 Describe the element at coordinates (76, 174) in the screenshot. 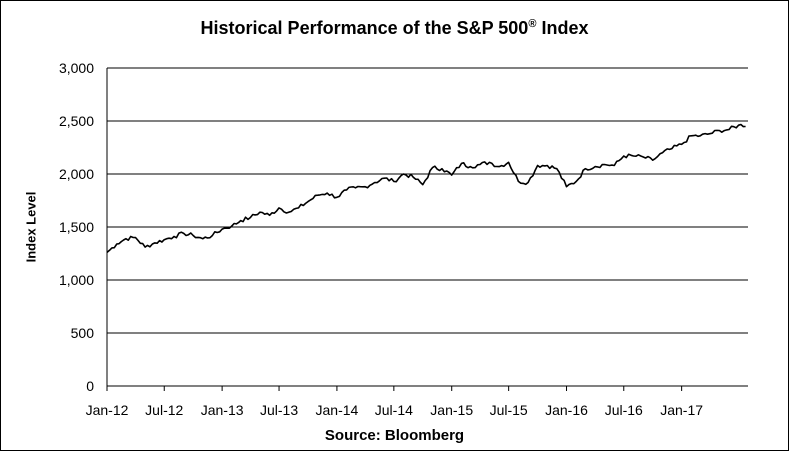

I see `y-tick-label: 2,000` at that location.